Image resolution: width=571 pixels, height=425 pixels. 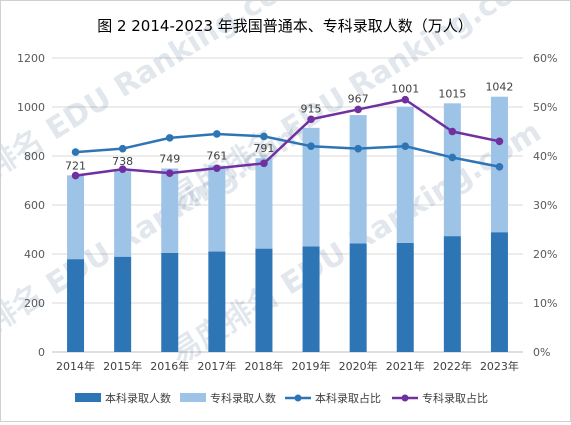 I want to click on total-label: 749, so click(x=169, y=158).